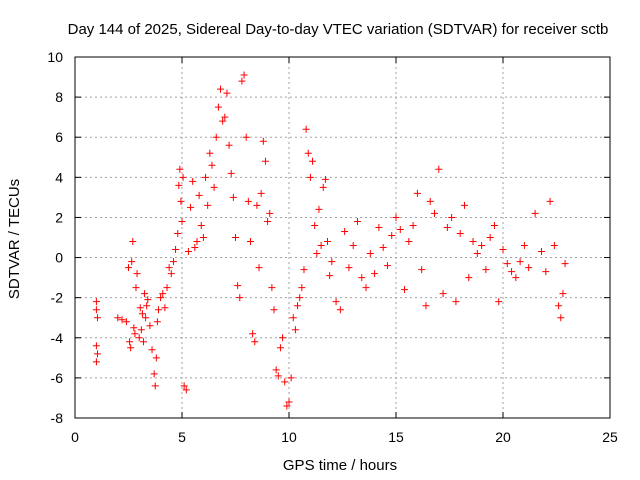 This screenshot has width=640, height=480. What do you see at coordinates (59, 217) in the screenshot?
I see `y-tick-label: 2` at bounding box center [59, 217].